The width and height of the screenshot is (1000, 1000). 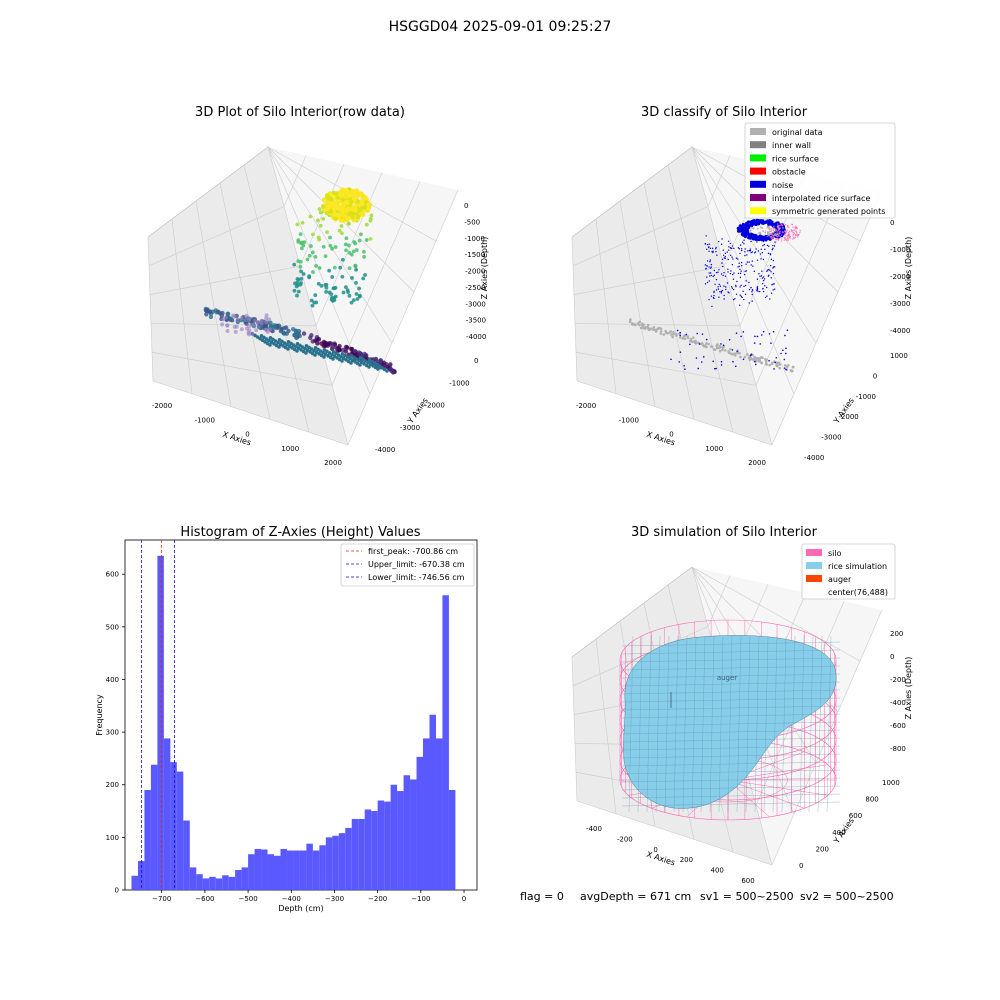 What do you see at coordinates (476, 361) in the screenshot?
I see `raw-y-tick-label: 0` at bounding box center [476, 361].